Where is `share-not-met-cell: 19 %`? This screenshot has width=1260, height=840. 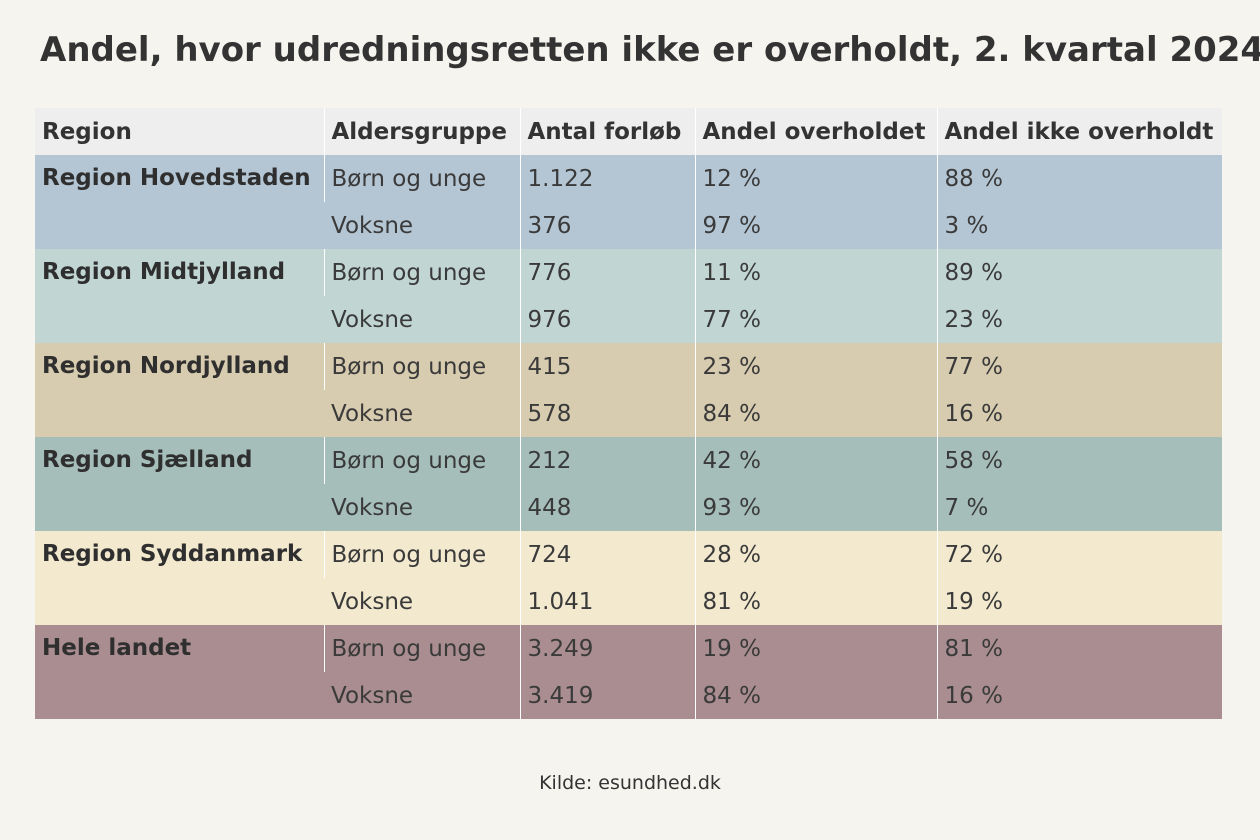
share-not-met-cell: 19 % is located at coordinates (1079, 601).